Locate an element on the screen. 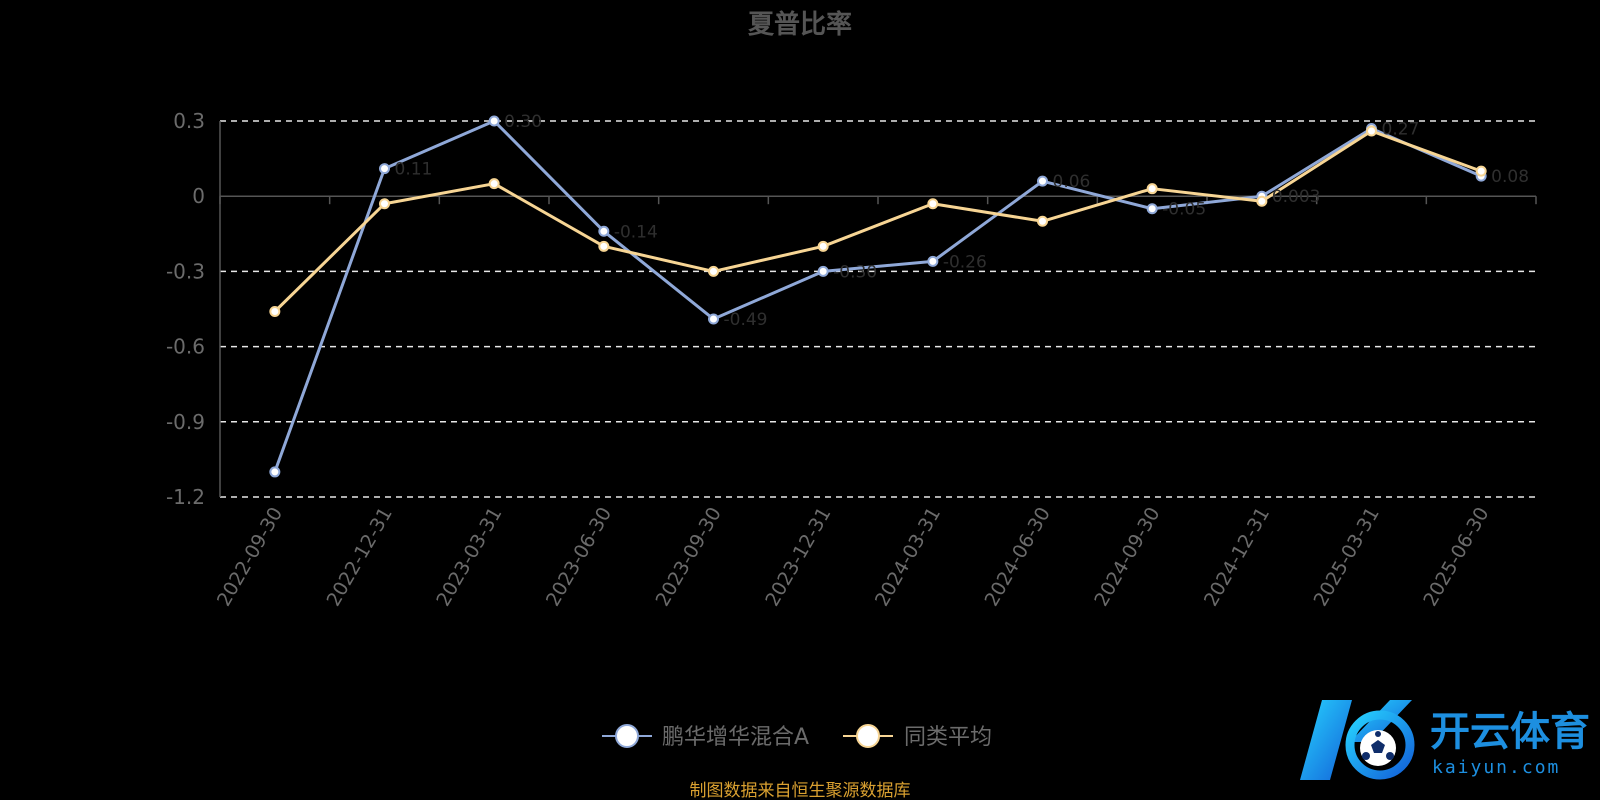 The image size is (1600, 800). x-tick-label: 2024-09-30 is located at coordinates (1127, 557).